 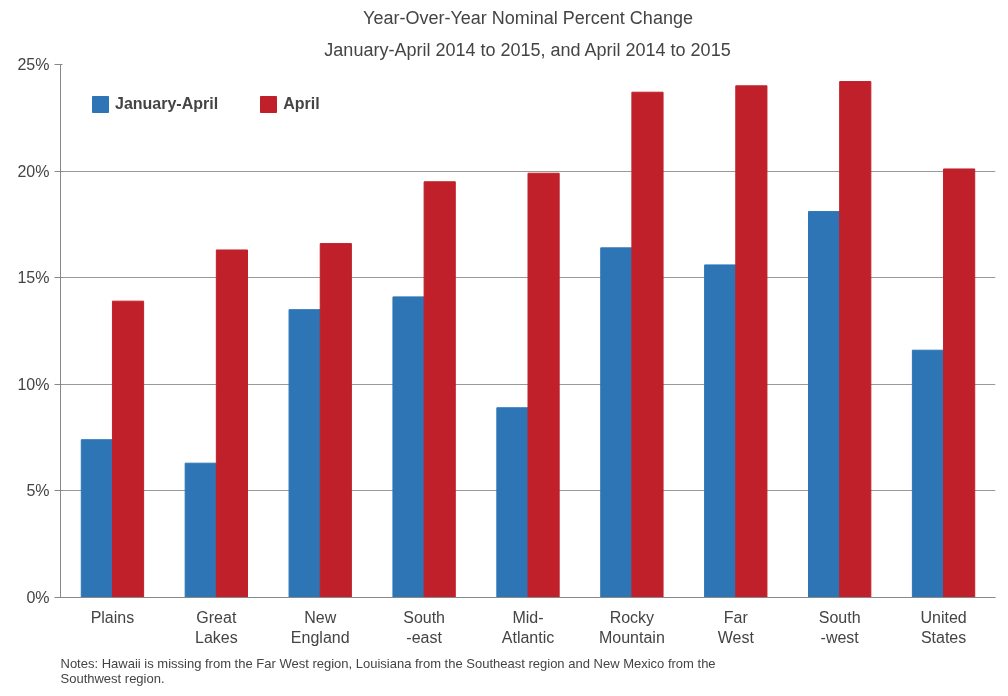 What do you see at coordinates (112, 617) in the screenshot?
I see `x-tick-label: Plains` at bounding box center [112, 617].